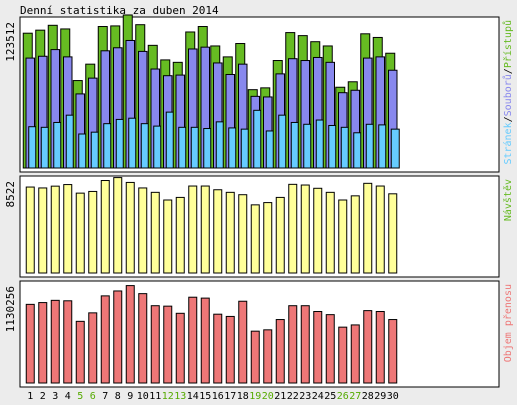 The height and width of the screenshot is (405, 517). Describe the element at coordinates (43, 396) in the screenshot. I see `day-label-2: 2` at that location.